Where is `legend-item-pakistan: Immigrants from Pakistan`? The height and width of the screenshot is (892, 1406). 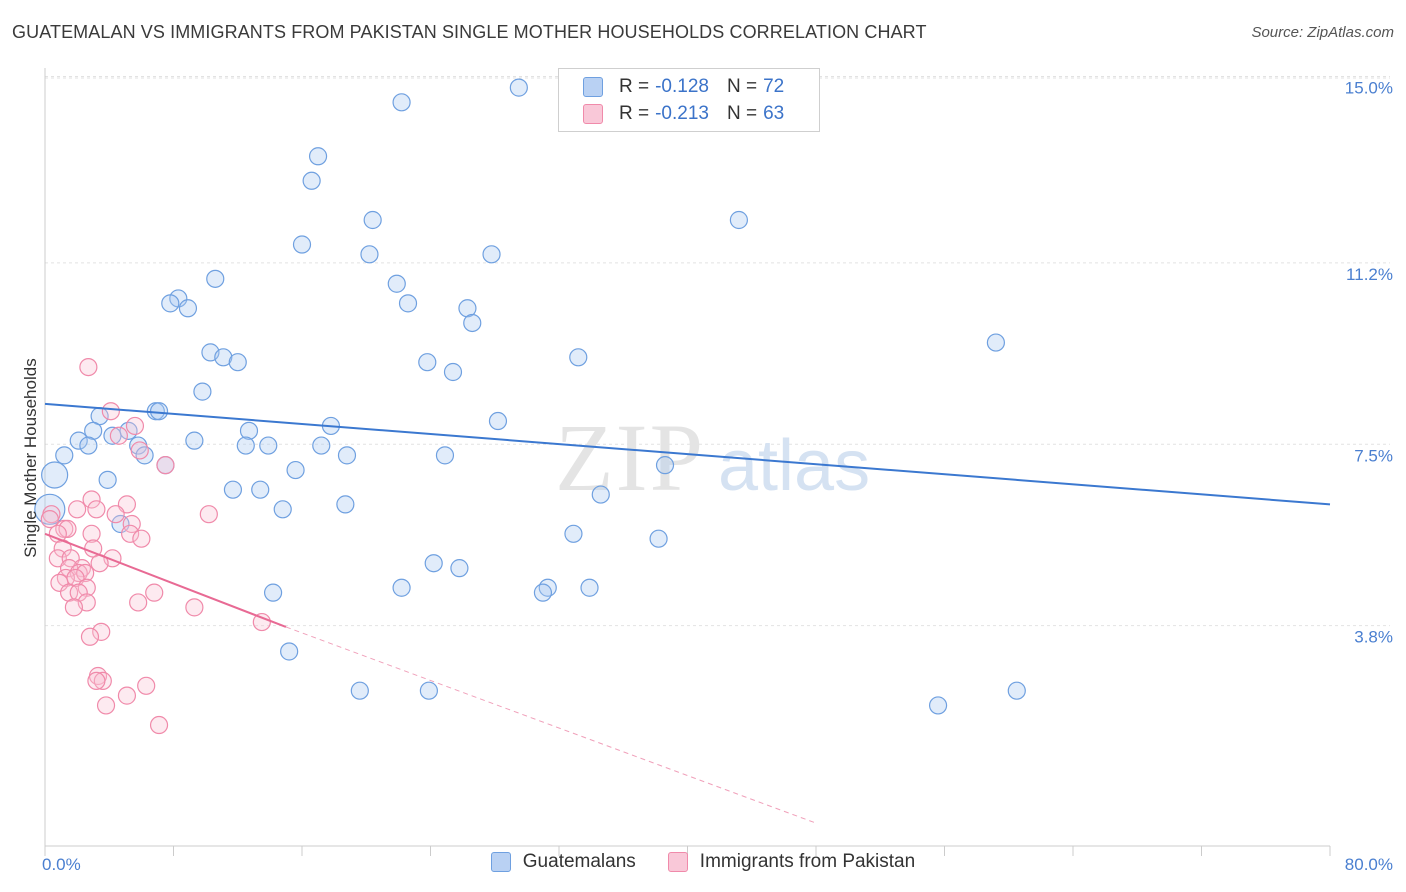 legend-item-pakistan: Immigrants from Pakistan is located at coordinates (791, 862).